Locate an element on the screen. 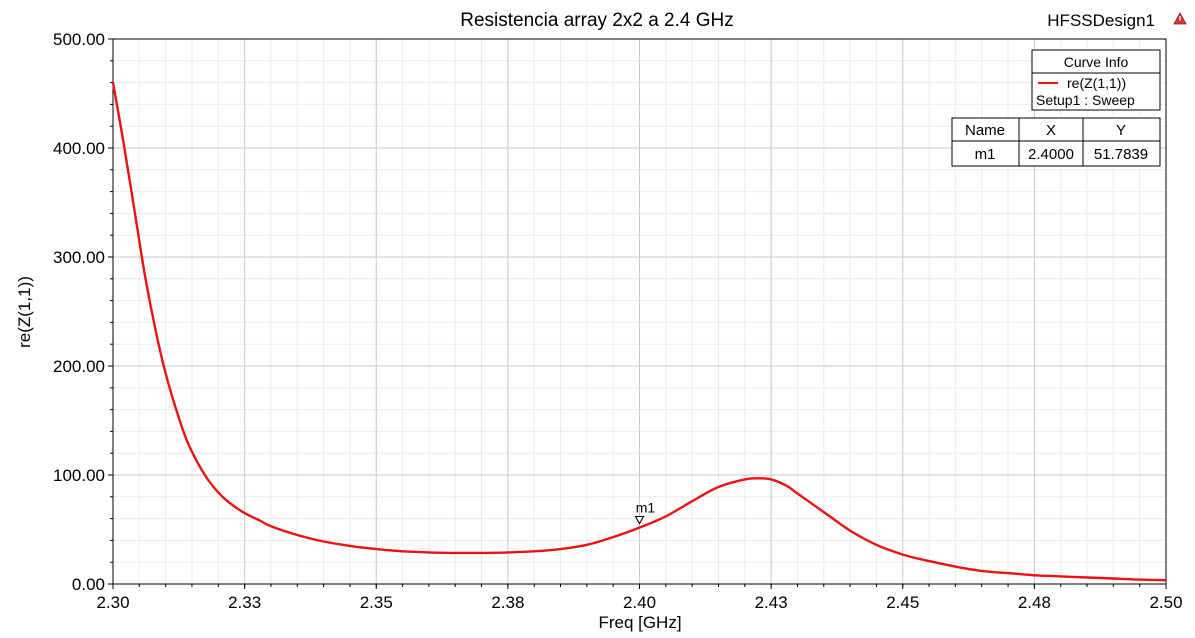  y-tick-label: 300.00 is located at coordinates (79, 257).